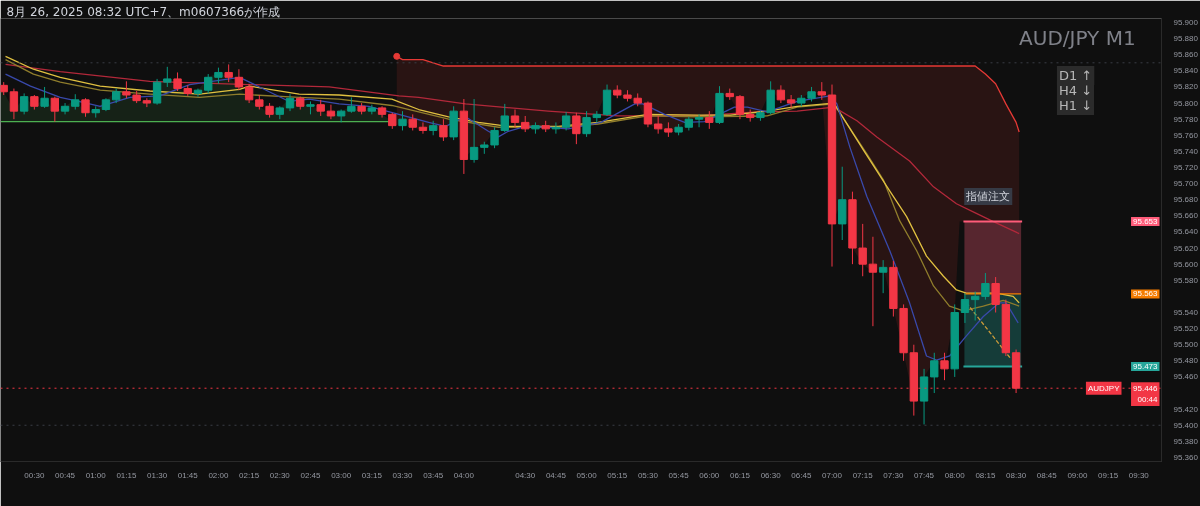  Describe the element at coordinates (1186, 151) in the screenshot. I see `y-tick-label: 95.740` at that location.